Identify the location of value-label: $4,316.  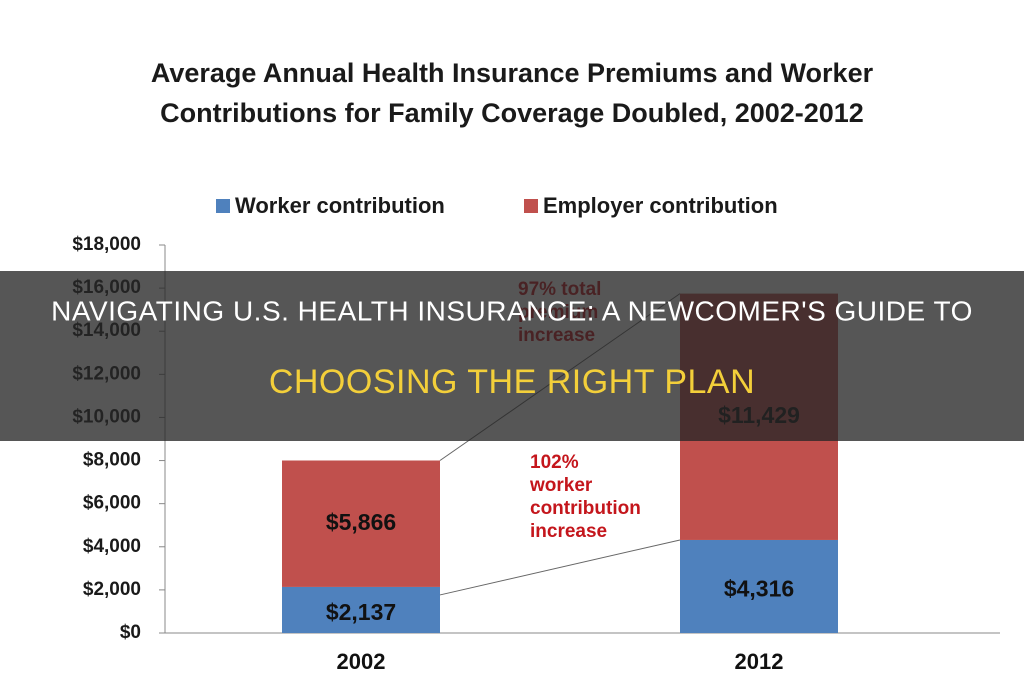
(759, 589).